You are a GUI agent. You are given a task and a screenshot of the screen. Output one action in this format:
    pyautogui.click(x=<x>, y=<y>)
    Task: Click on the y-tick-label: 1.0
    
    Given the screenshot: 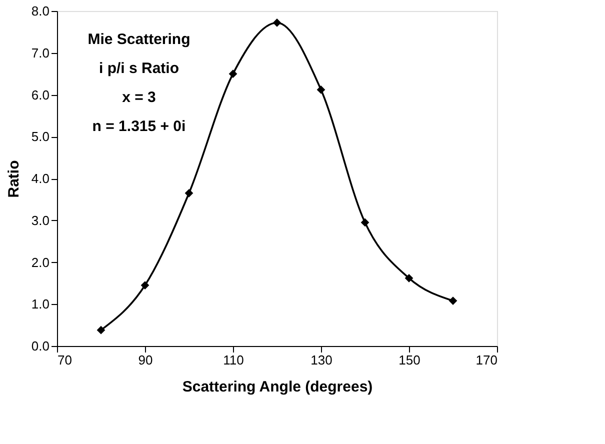 What is the action you would take?
    pyautogui.click(x=40, y=304)
    